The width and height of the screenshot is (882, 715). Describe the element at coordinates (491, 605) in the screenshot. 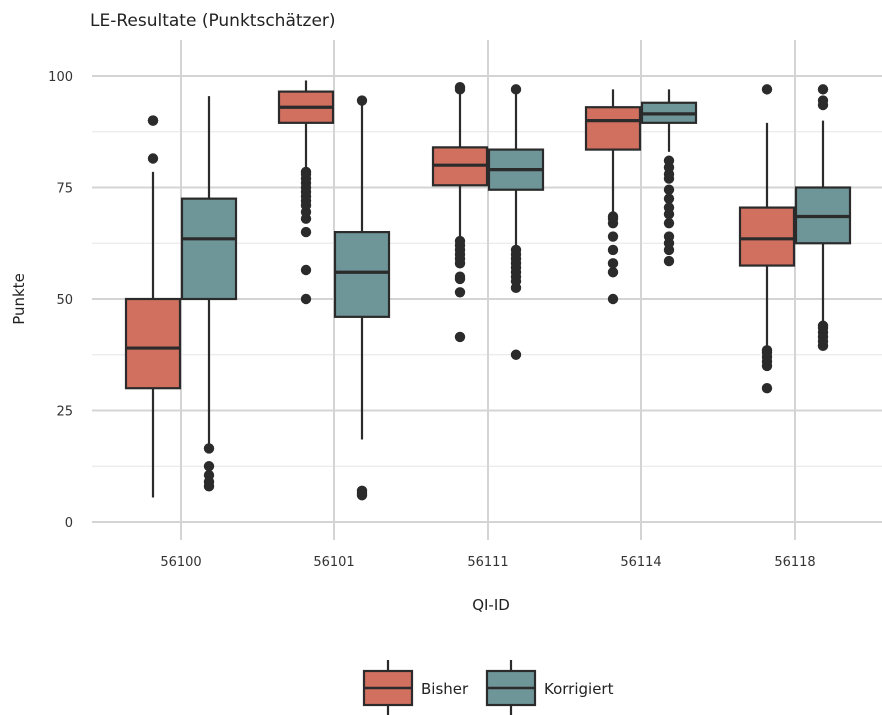

I see `x-axis-title: QI-ID` at that location.